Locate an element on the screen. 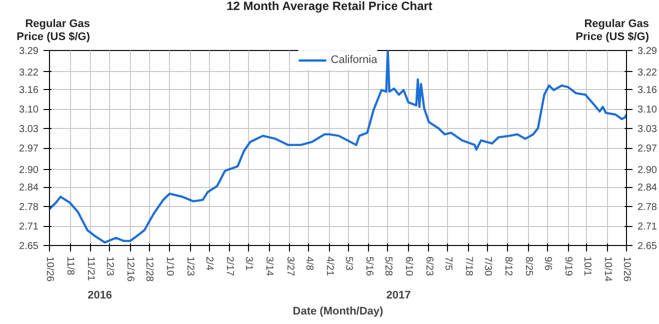  x-tick-label: 12/3 is located at coordinates (110, 266).